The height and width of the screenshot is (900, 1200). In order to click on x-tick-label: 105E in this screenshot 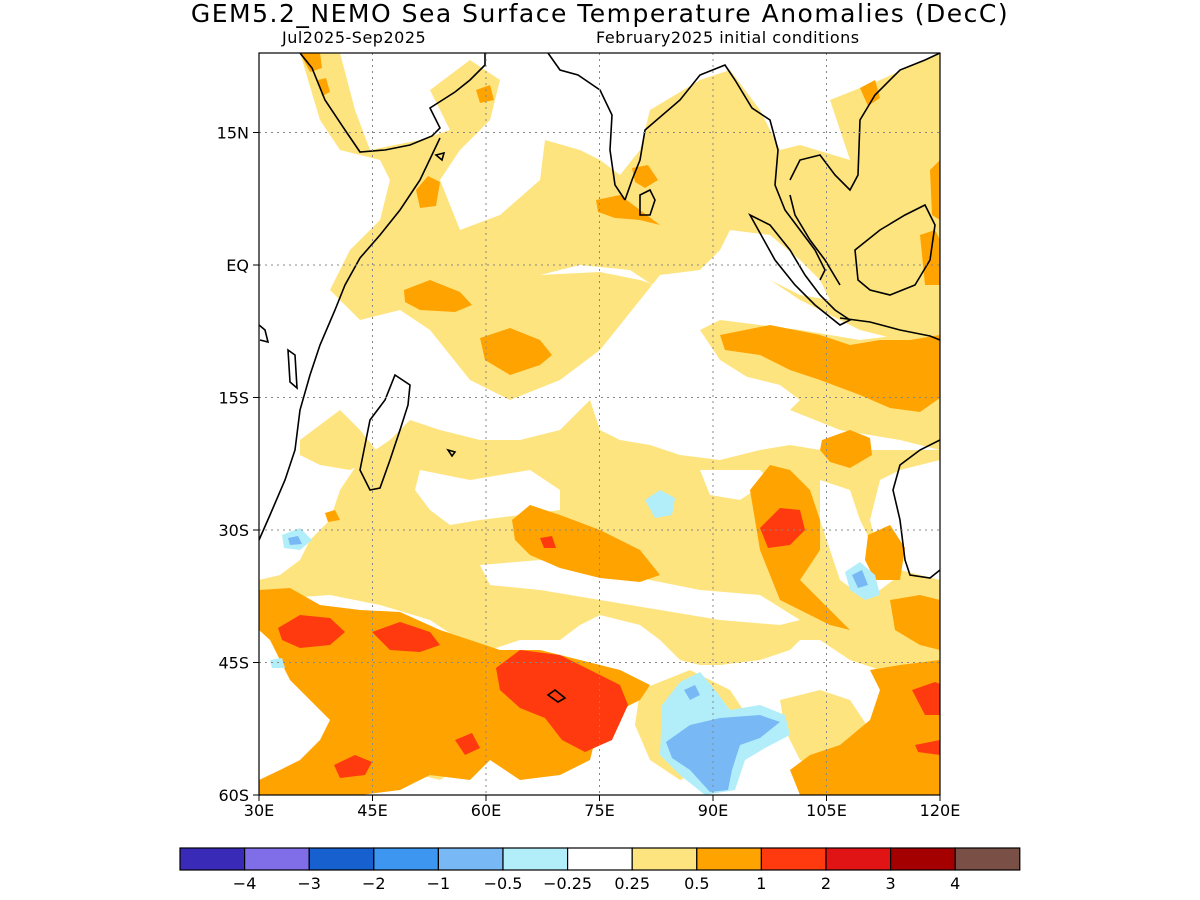, I will do `click(826, 810)`.